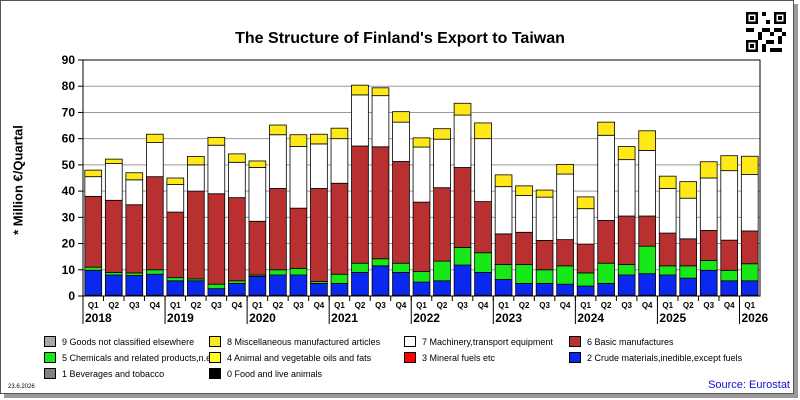 This screenshot has width=800, height=400. I want to click on publish-date: 23.6.2026, so click(21, 387).